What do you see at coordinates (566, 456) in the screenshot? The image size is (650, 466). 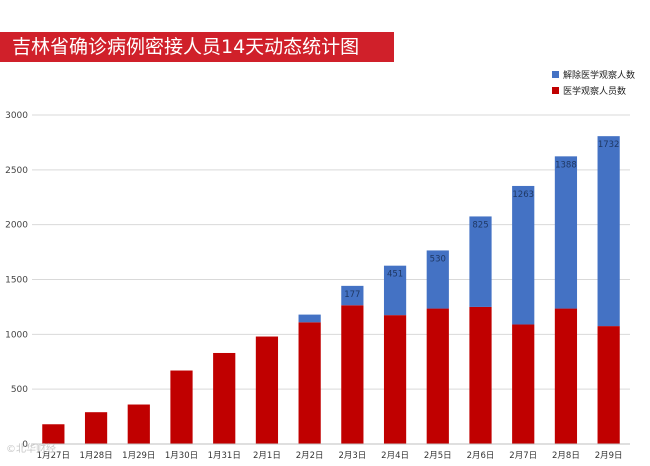 I see `x-tick-label: 2月8日` at bounding box center [566, 456].